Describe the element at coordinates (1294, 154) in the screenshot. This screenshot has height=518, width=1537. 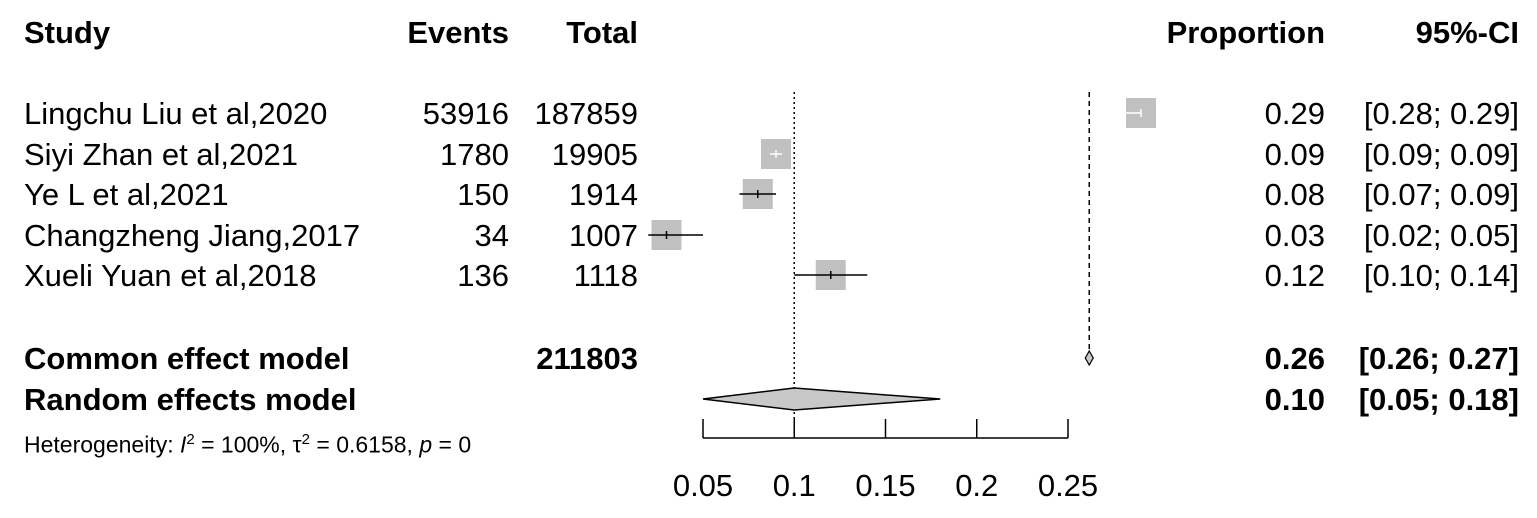
I see `study-proportion: 0.09` at that location.